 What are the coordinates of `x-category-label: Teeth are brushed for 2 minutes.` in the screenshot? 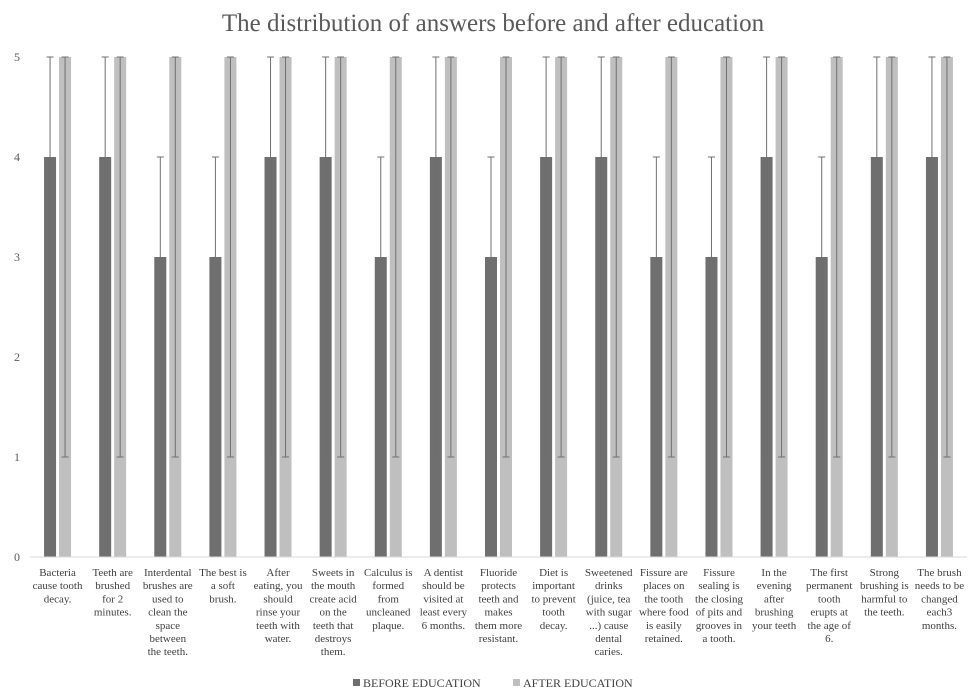 It's located at (112, 593).